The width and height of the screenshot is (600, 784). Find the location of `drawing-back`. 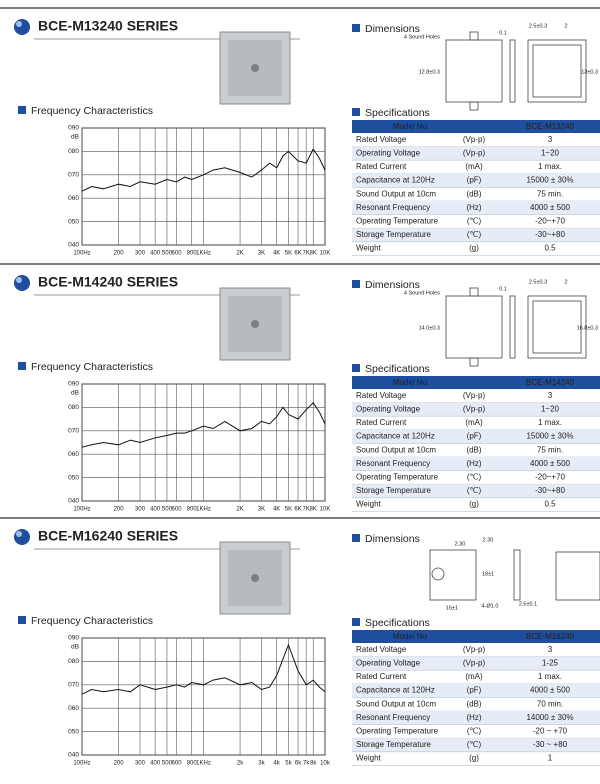

drawing-back is located at coordinates (577, 576).